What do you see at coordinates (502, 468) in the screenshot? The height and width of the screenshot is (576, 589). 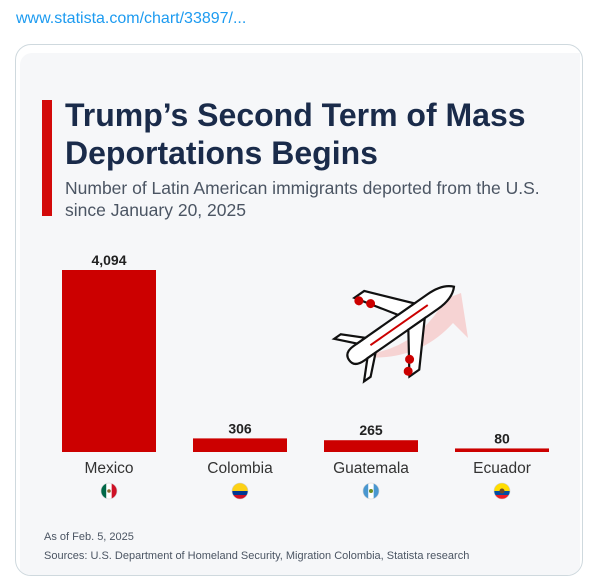 I see `category-label: Ecuador` at bounding box center [502, 468].